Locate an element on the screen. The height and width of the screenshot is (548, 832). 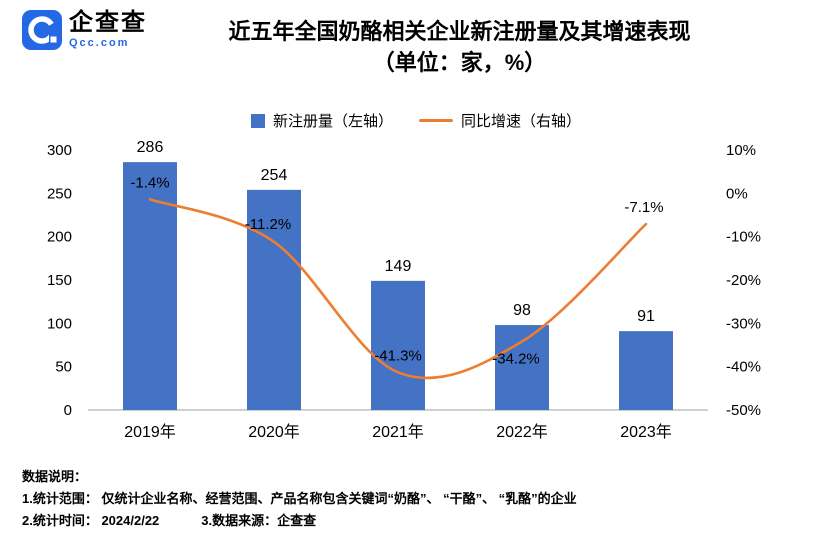
right-axis-tick: 0% is located at coordinates (737, 193).